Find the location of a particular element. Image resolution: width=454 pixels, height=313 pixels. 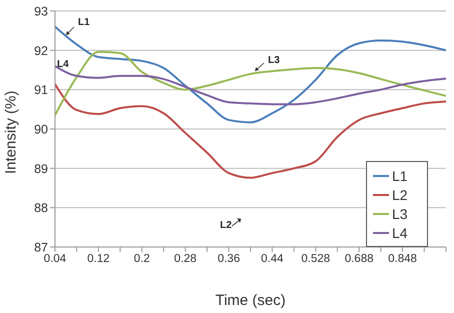

annotation: L2 is located at coordinates (226, 225).